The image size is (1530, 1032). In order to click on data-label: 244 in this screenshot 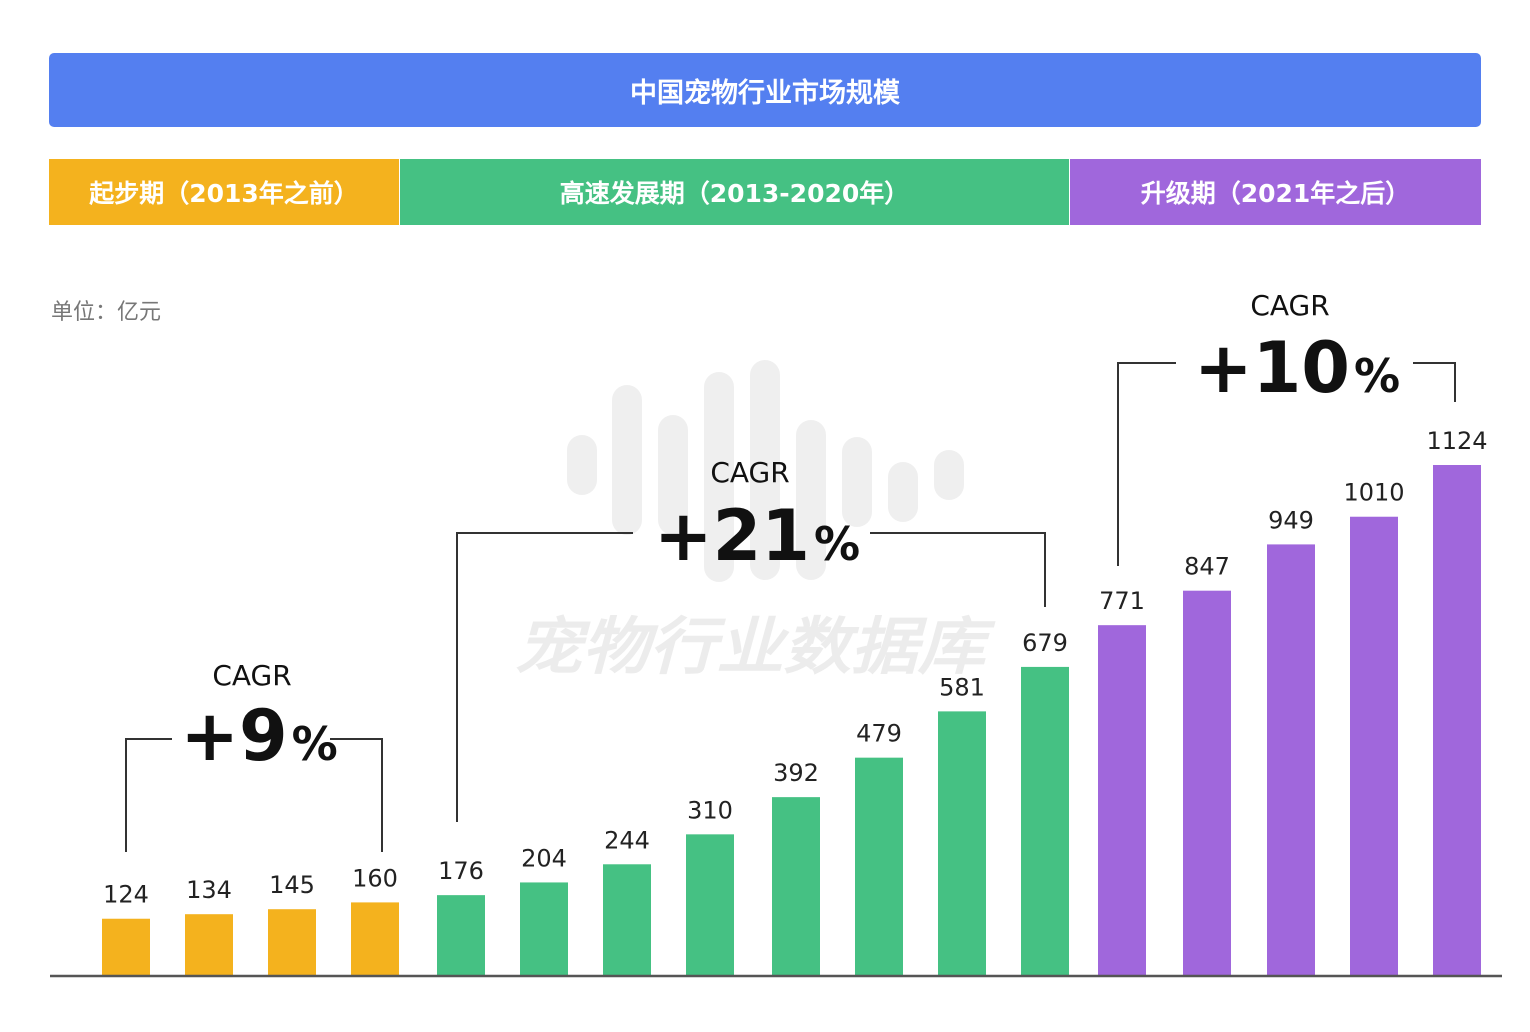, I will do `click(627, 840)`.